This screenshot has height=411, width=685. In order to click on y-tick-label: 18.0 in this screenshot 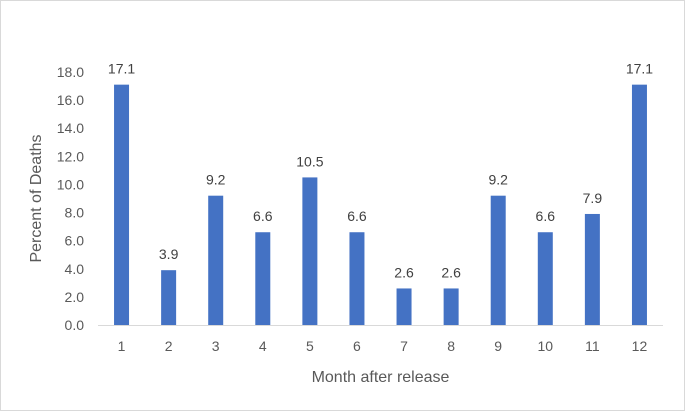, I will do `click(70, 72)`.